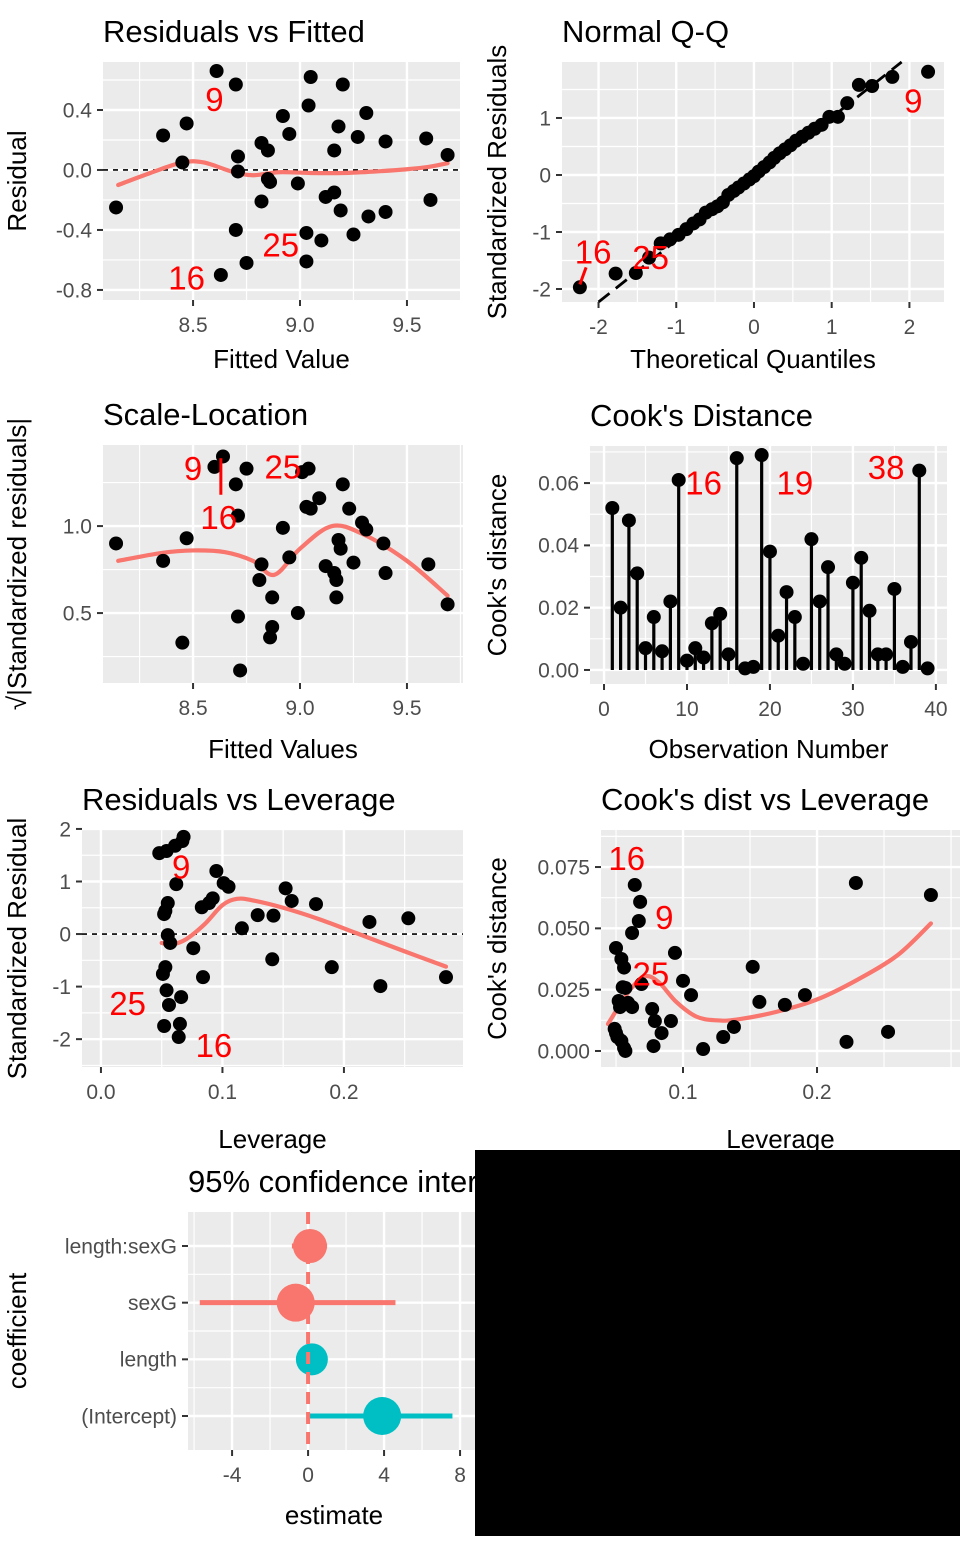  Describe the element at coordinates (77, 526) in the screenshot. I see `y-tick-label: 1.0` at that location.